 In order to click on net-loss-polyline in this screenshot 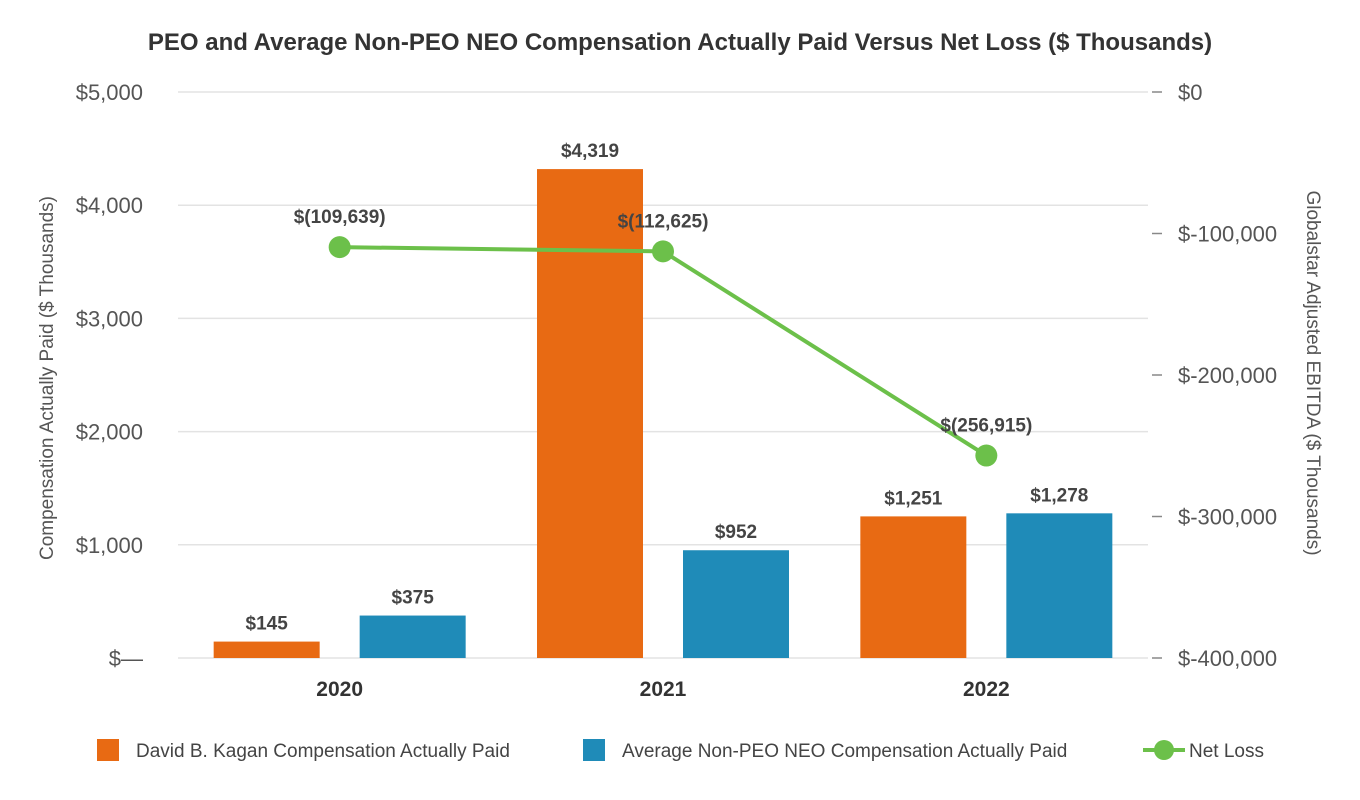, I will do `click(663, 351)`.